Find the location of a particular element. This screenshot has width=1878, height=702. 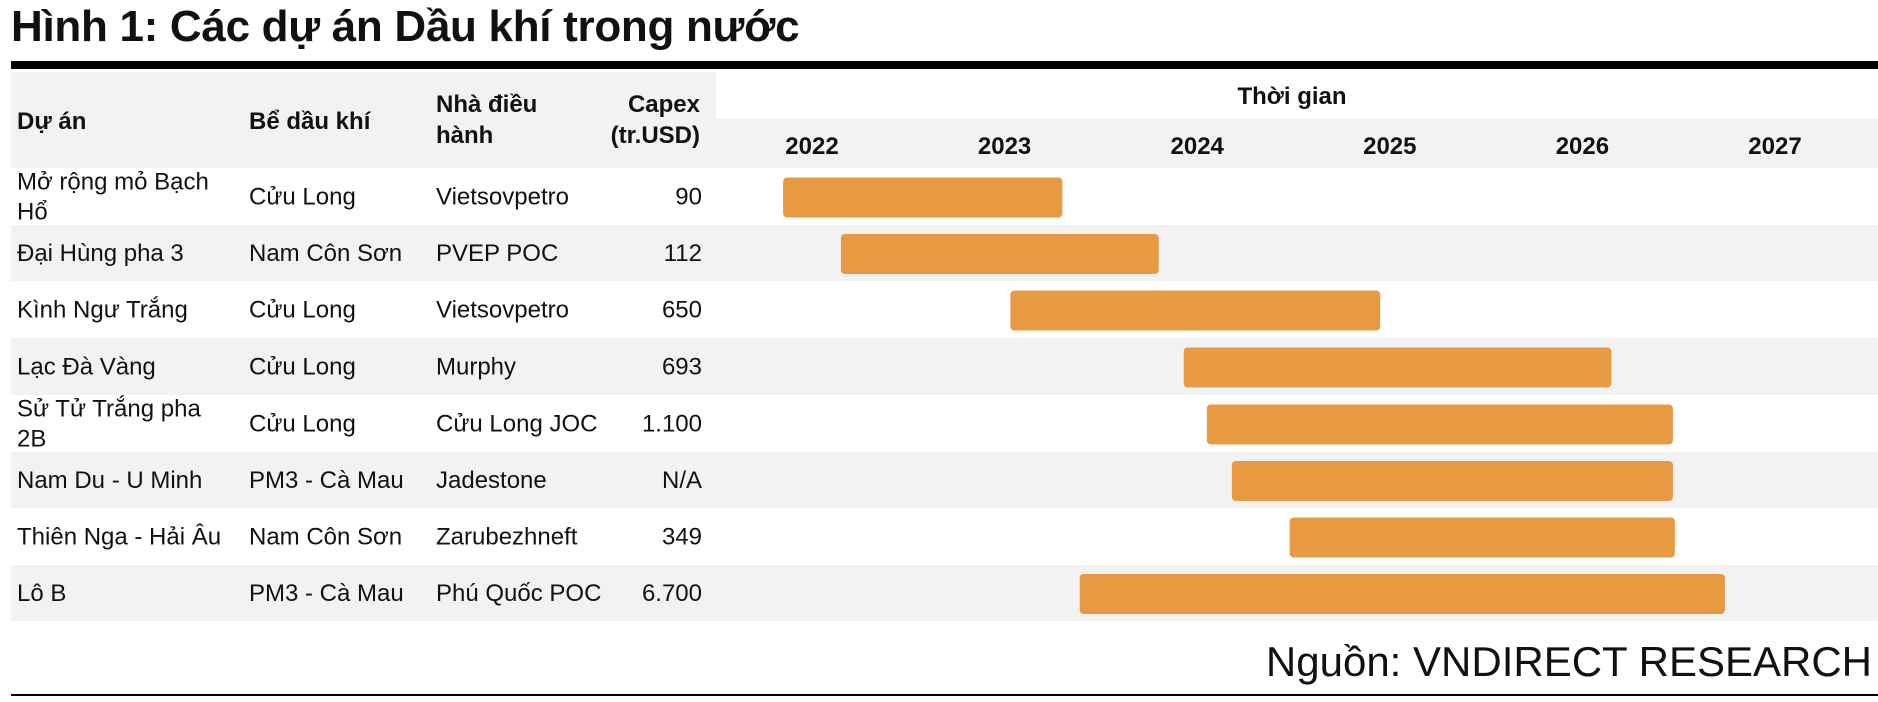

capex-value: 112 is located at coordinates (683, 253).